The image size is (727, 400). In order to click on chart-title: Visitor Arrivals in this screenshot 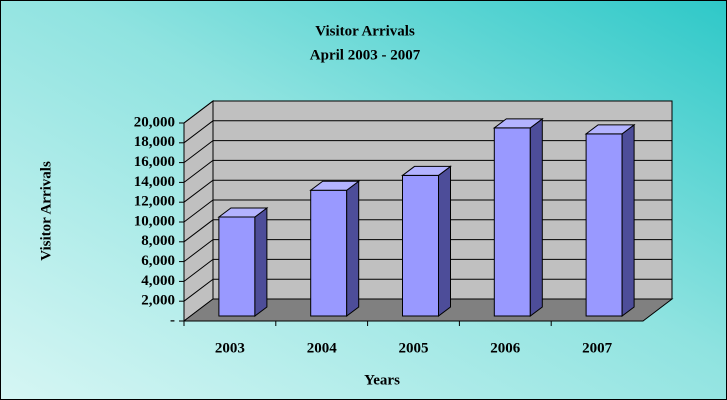, I will do `click(365, 31)`.